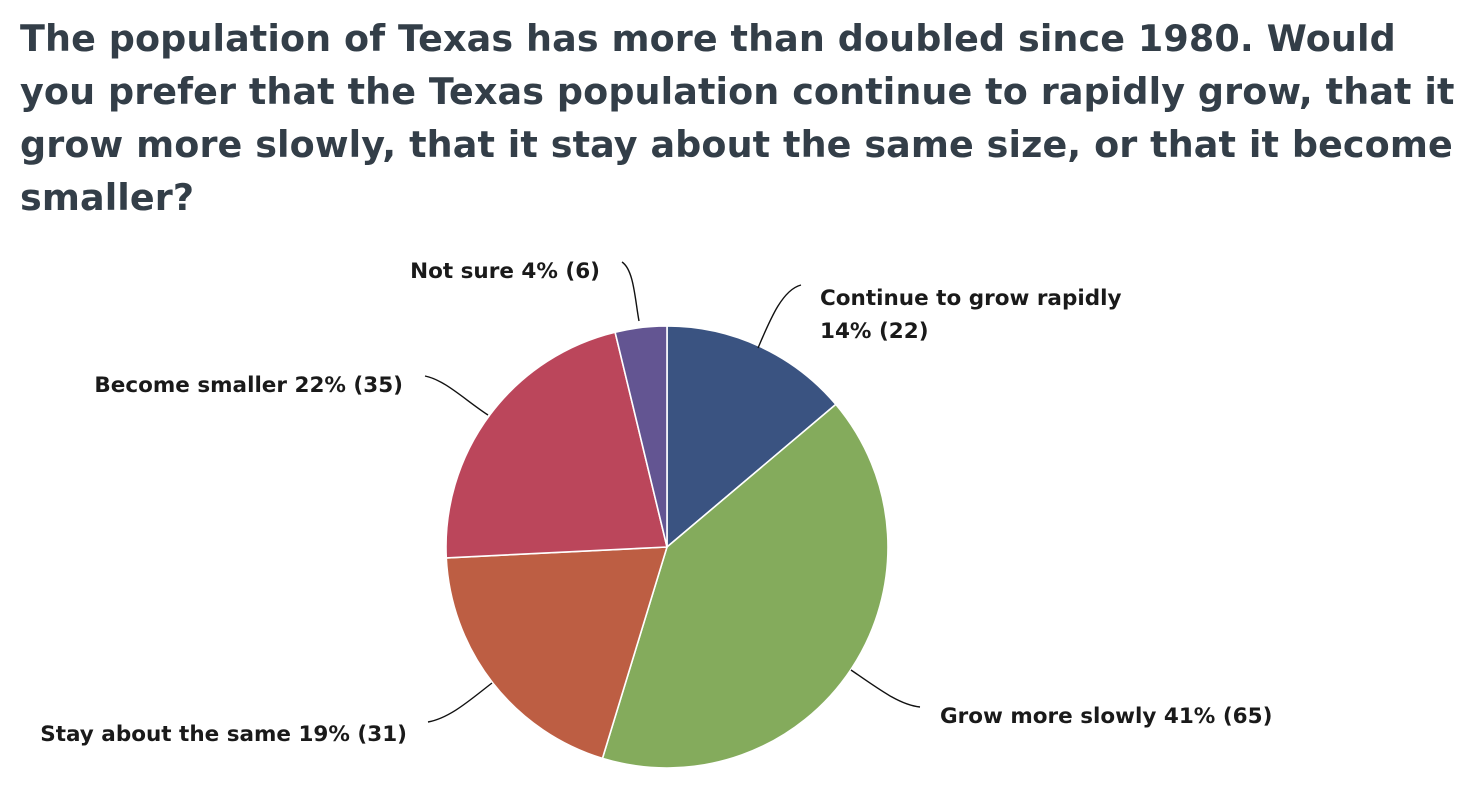 Image resolution: width=1482 pixels, height=792 pixels. Describe the element at coordinates (505, 271) in the screenshot. I see `slice-label-not-sure: Not sure 4% (6)` at that location.